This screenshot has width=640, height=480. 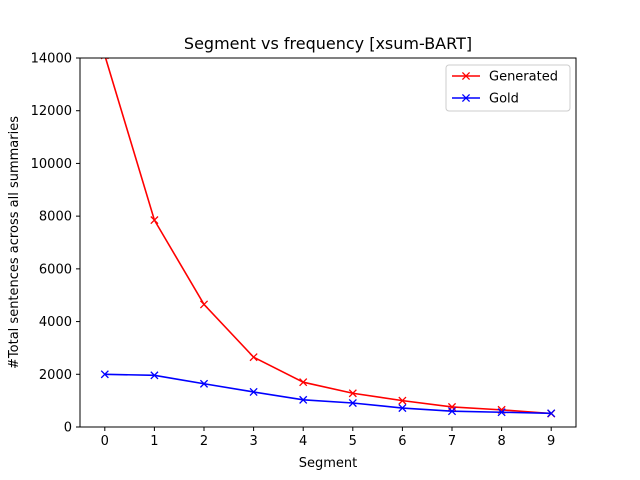 What do you see at coordinates (55, 322) in the screenshot?
I see `y-tick-label: 4000` at bounding box center [55, 322].